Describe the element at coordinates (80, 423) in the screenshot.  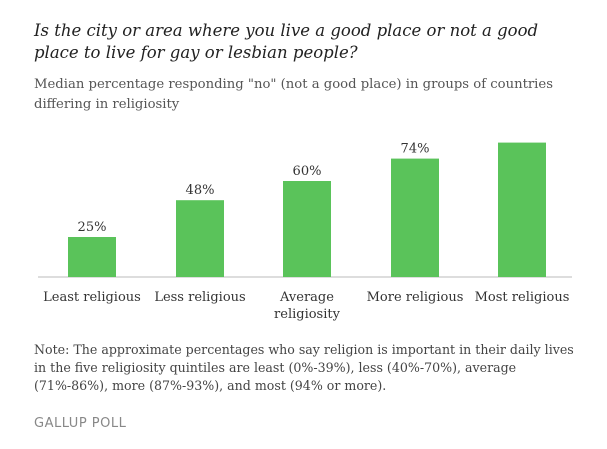
I see `gallup-poll-logo: GALLUP POLL` at that location.